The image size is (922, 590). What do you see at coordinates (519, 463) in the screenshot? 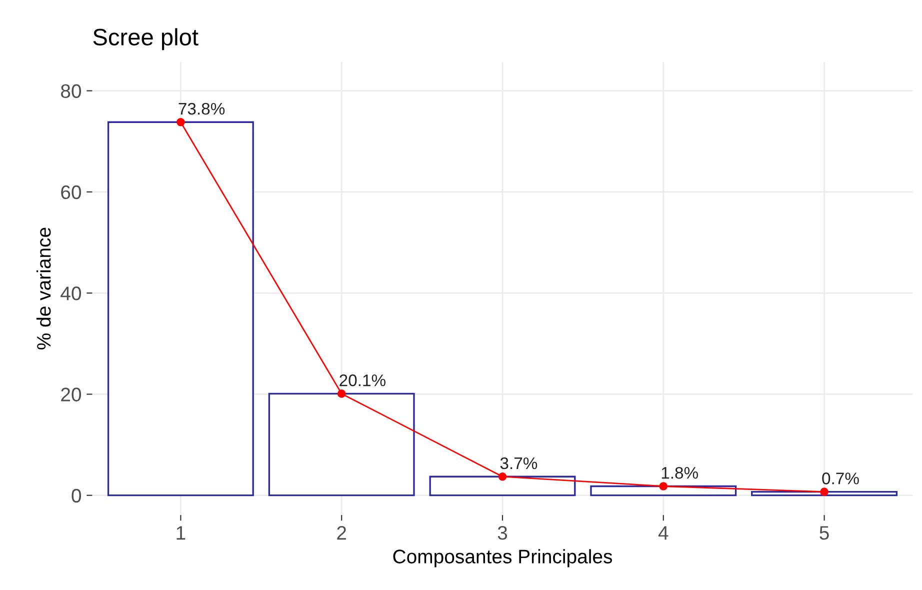
I see `data-label: 3.7%` at bounding box center [519, 463].